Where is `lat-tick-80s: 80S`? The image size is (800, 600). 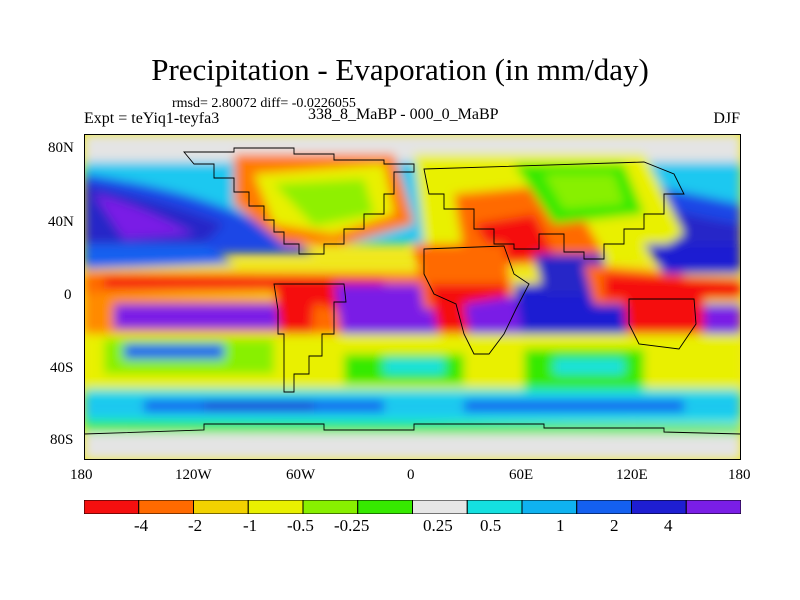 lat-tick-80s: 80S is located at coordinates (62, 440).